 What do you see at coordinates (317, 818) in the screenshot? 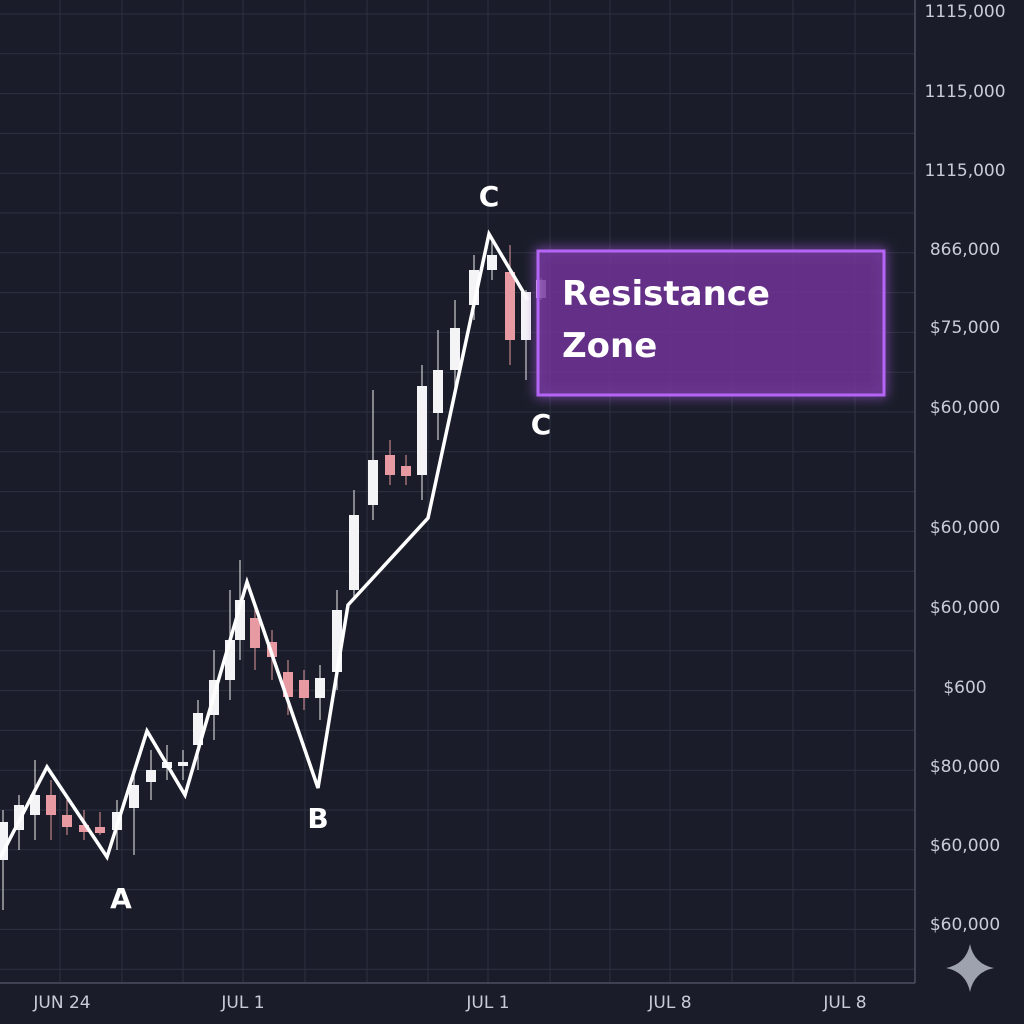
I see `wave-label: B` at bounding box center [317, 818].